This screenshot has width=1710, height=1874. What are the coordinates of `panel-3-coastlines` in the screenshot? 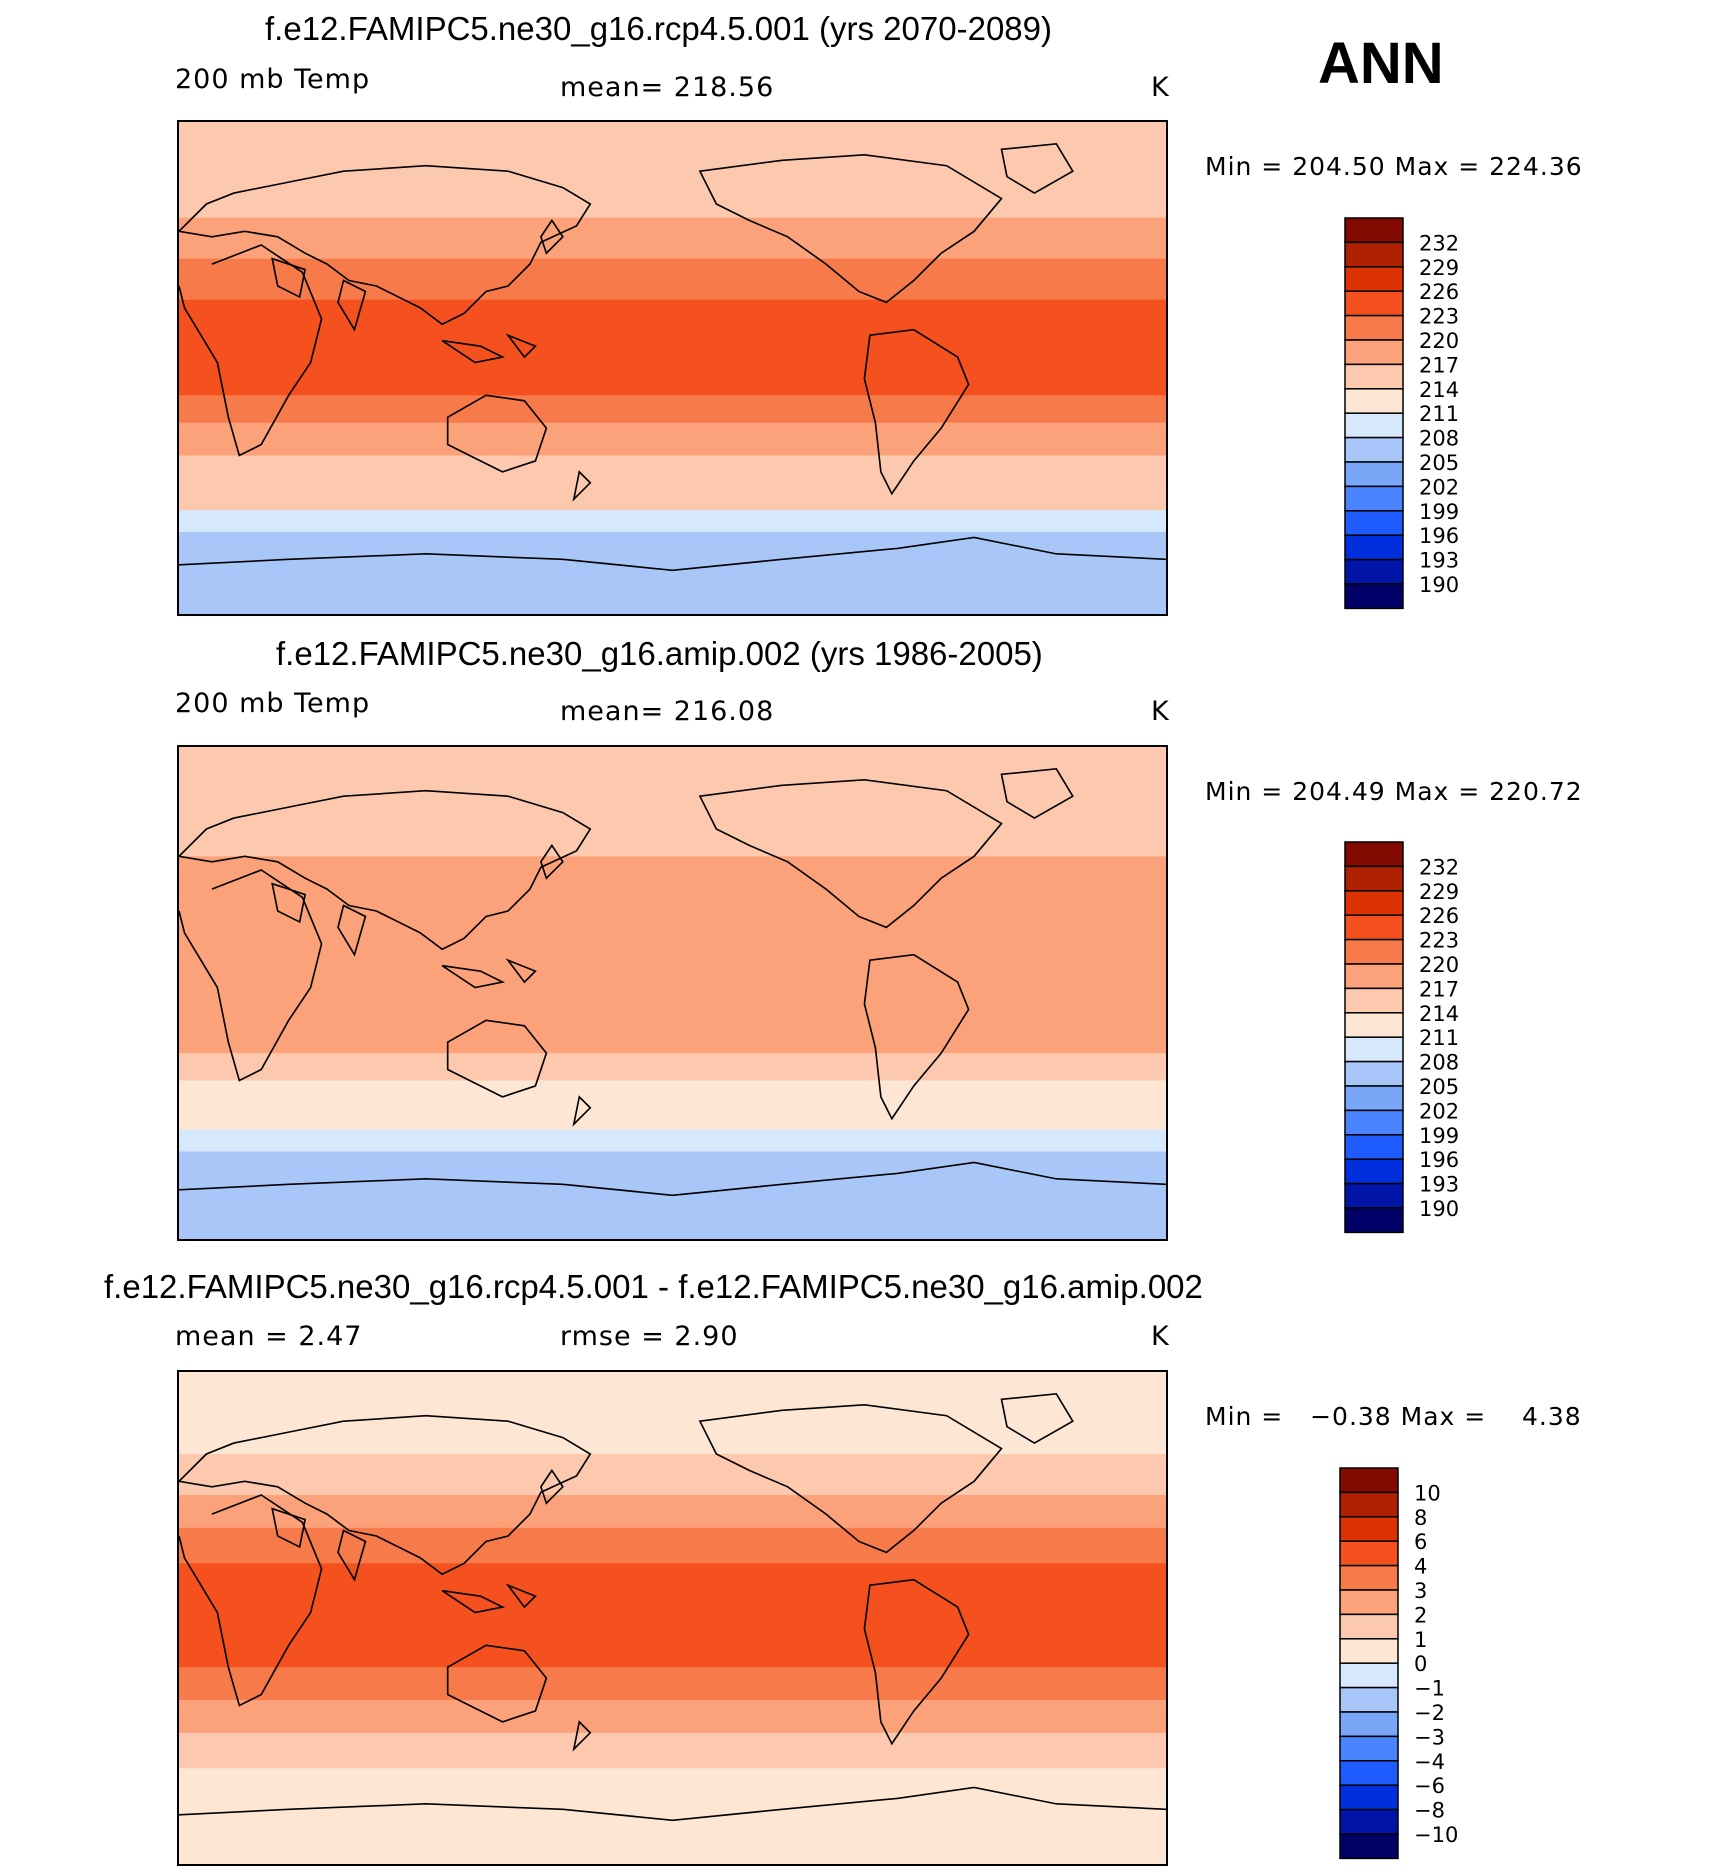 It's located at (672, 1607).